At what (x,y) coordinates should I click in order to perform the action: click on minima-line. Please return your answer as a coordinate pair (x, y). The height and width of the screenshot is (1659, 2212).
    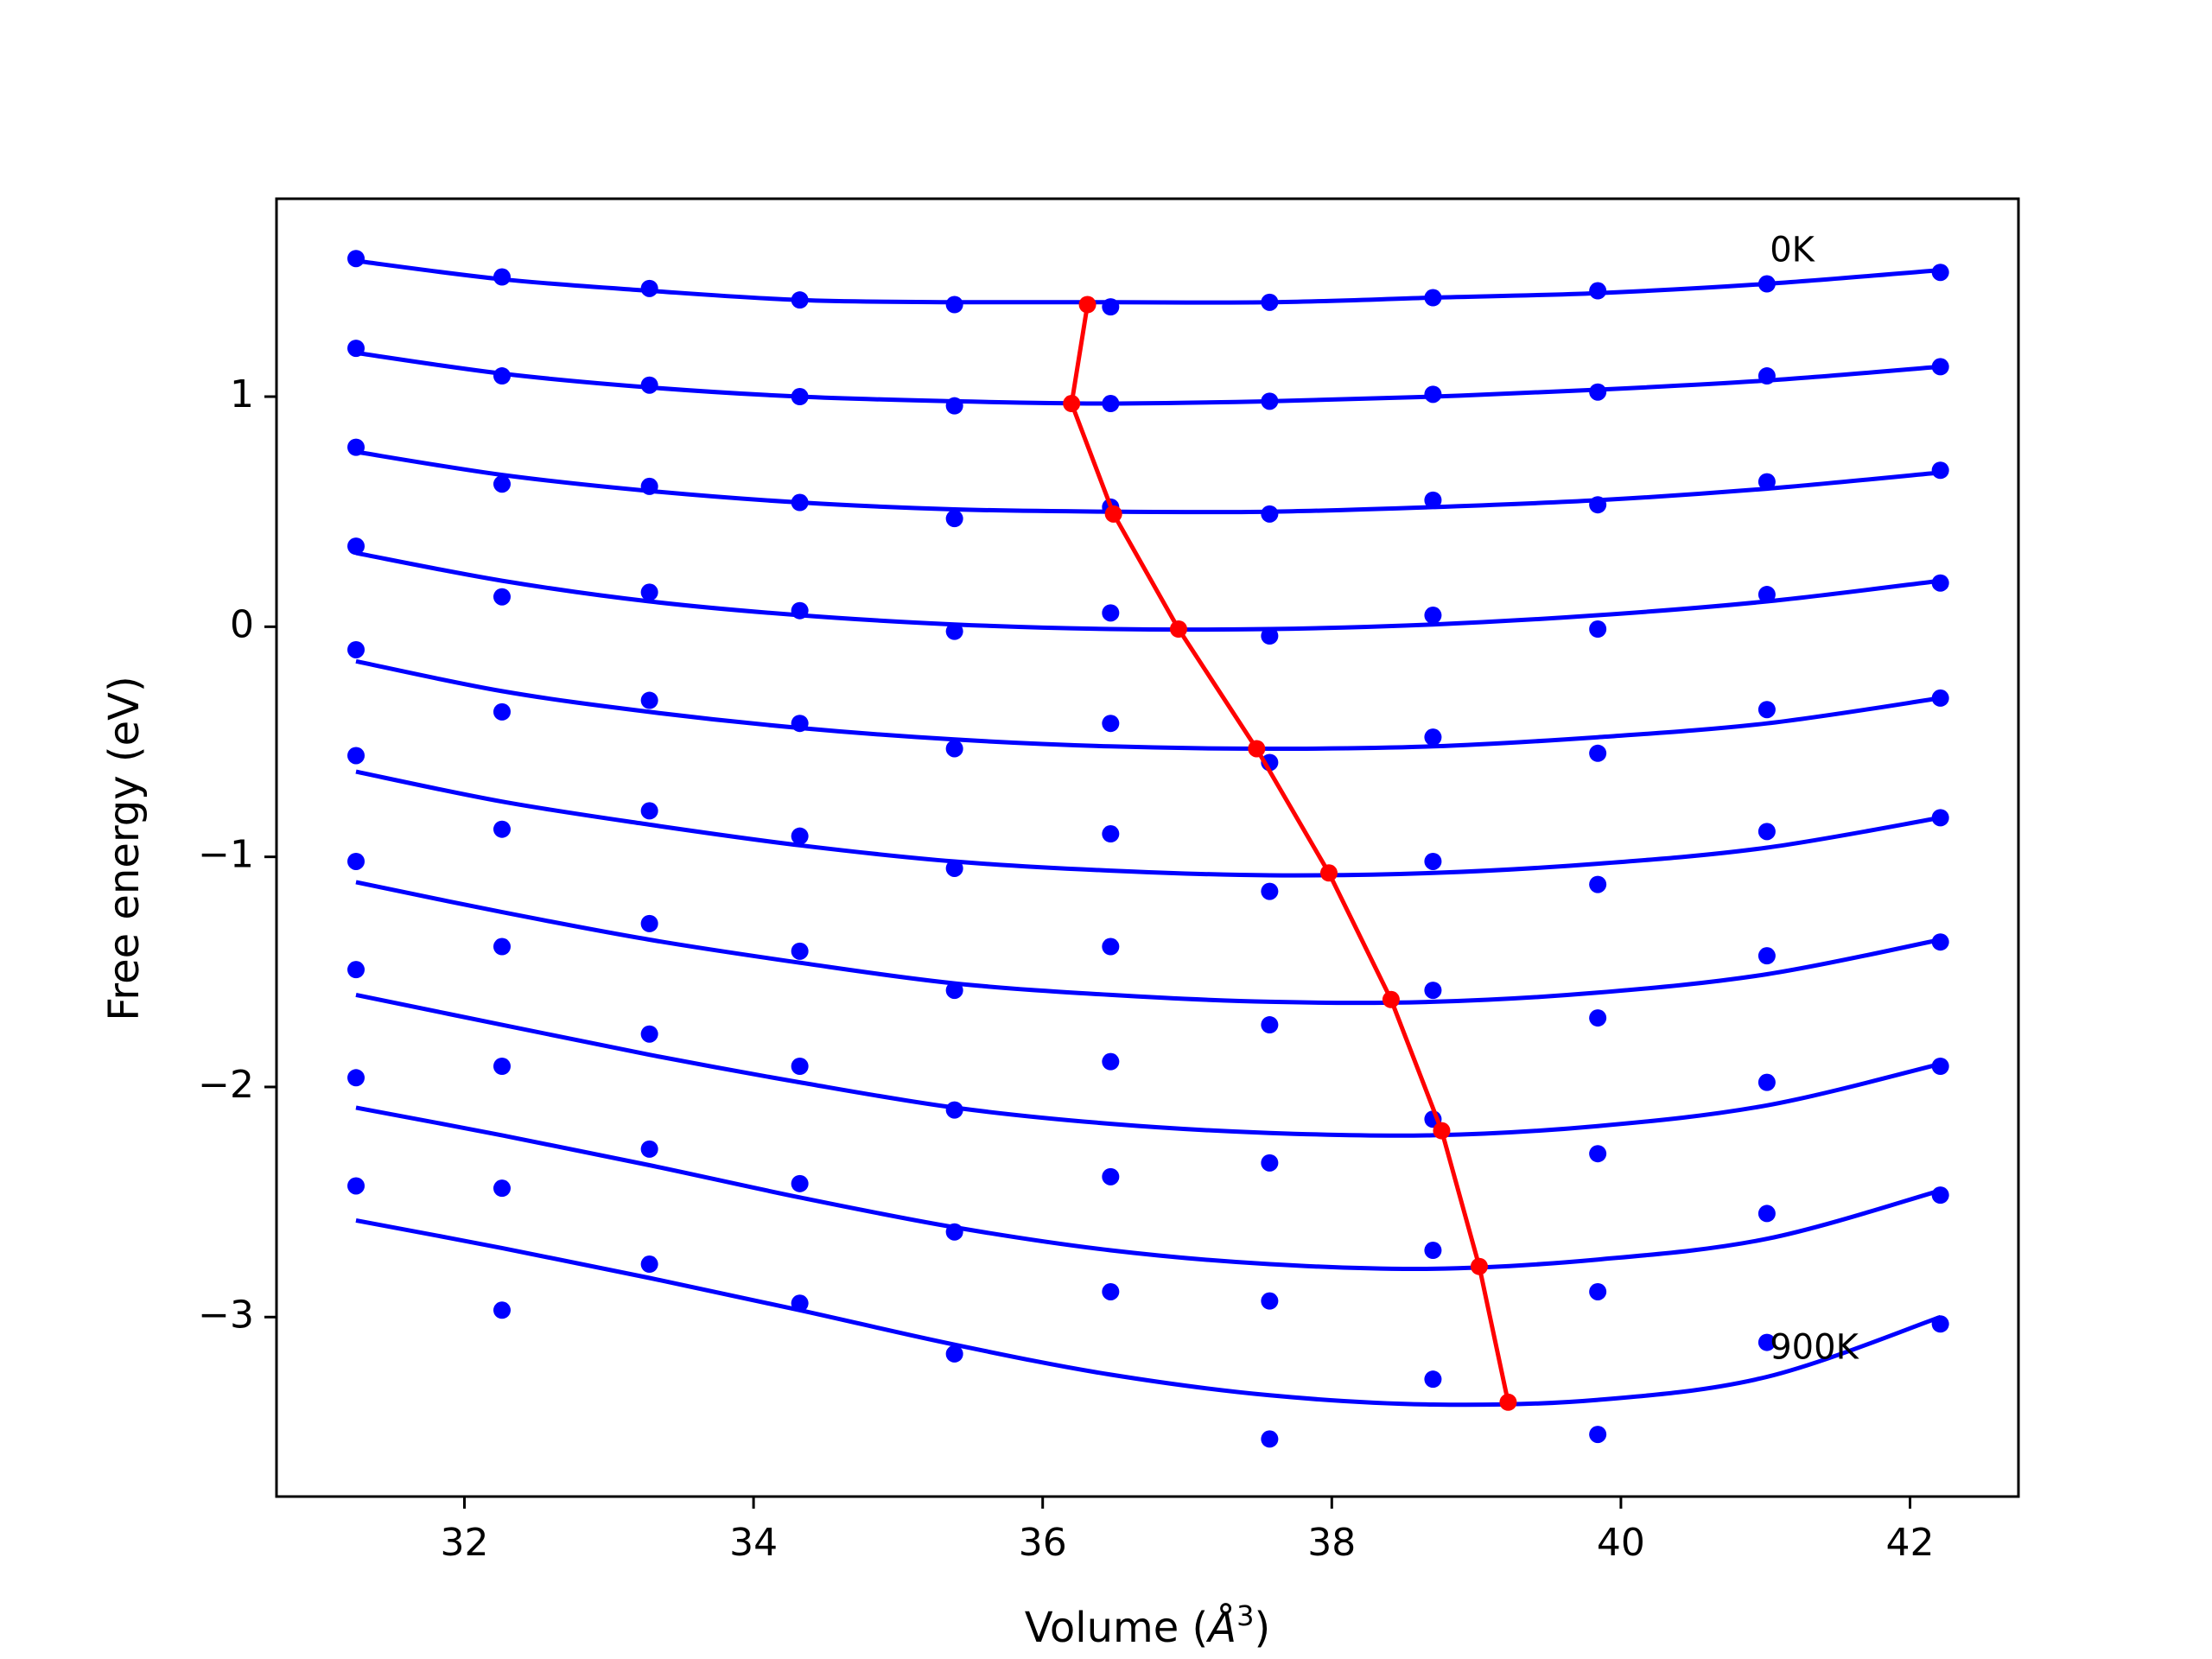
    Looking at the image, I should click on (1289, 853).